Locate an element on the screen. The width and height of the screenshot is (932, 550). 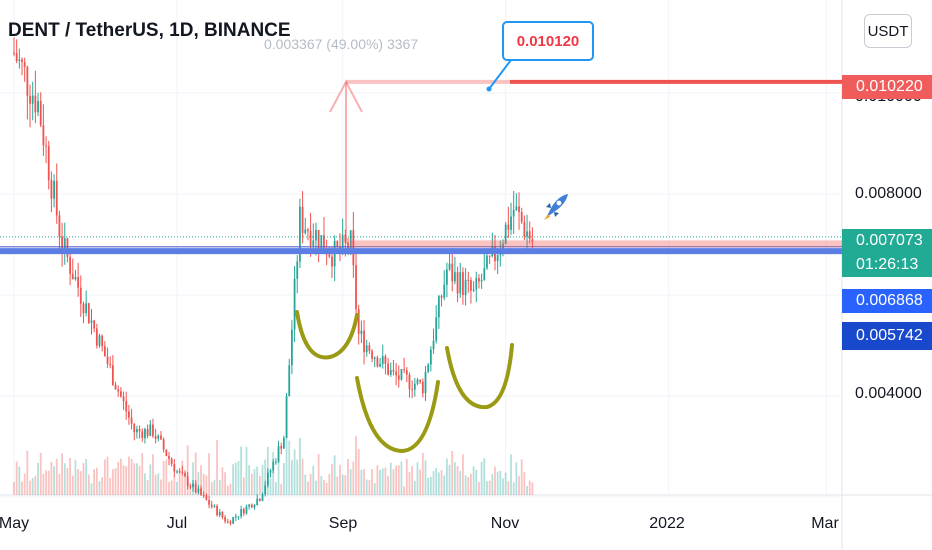
currency-button: USDT is located at coordinates (888, 31).